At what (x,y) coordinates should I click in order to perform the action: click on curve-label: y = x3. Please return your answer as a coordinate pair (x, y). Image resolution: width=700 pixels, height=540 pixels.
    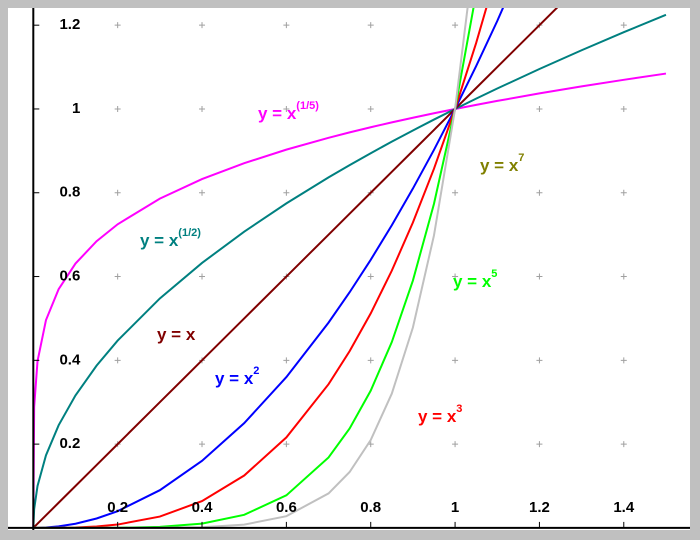
    Looking at the image, I should click on (440, 415).